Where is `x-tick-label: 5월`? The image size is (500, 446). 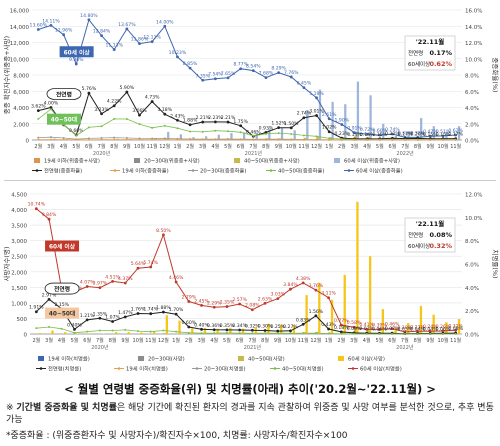
x-tick-label: 5월 is located at coordinates (75, 340).